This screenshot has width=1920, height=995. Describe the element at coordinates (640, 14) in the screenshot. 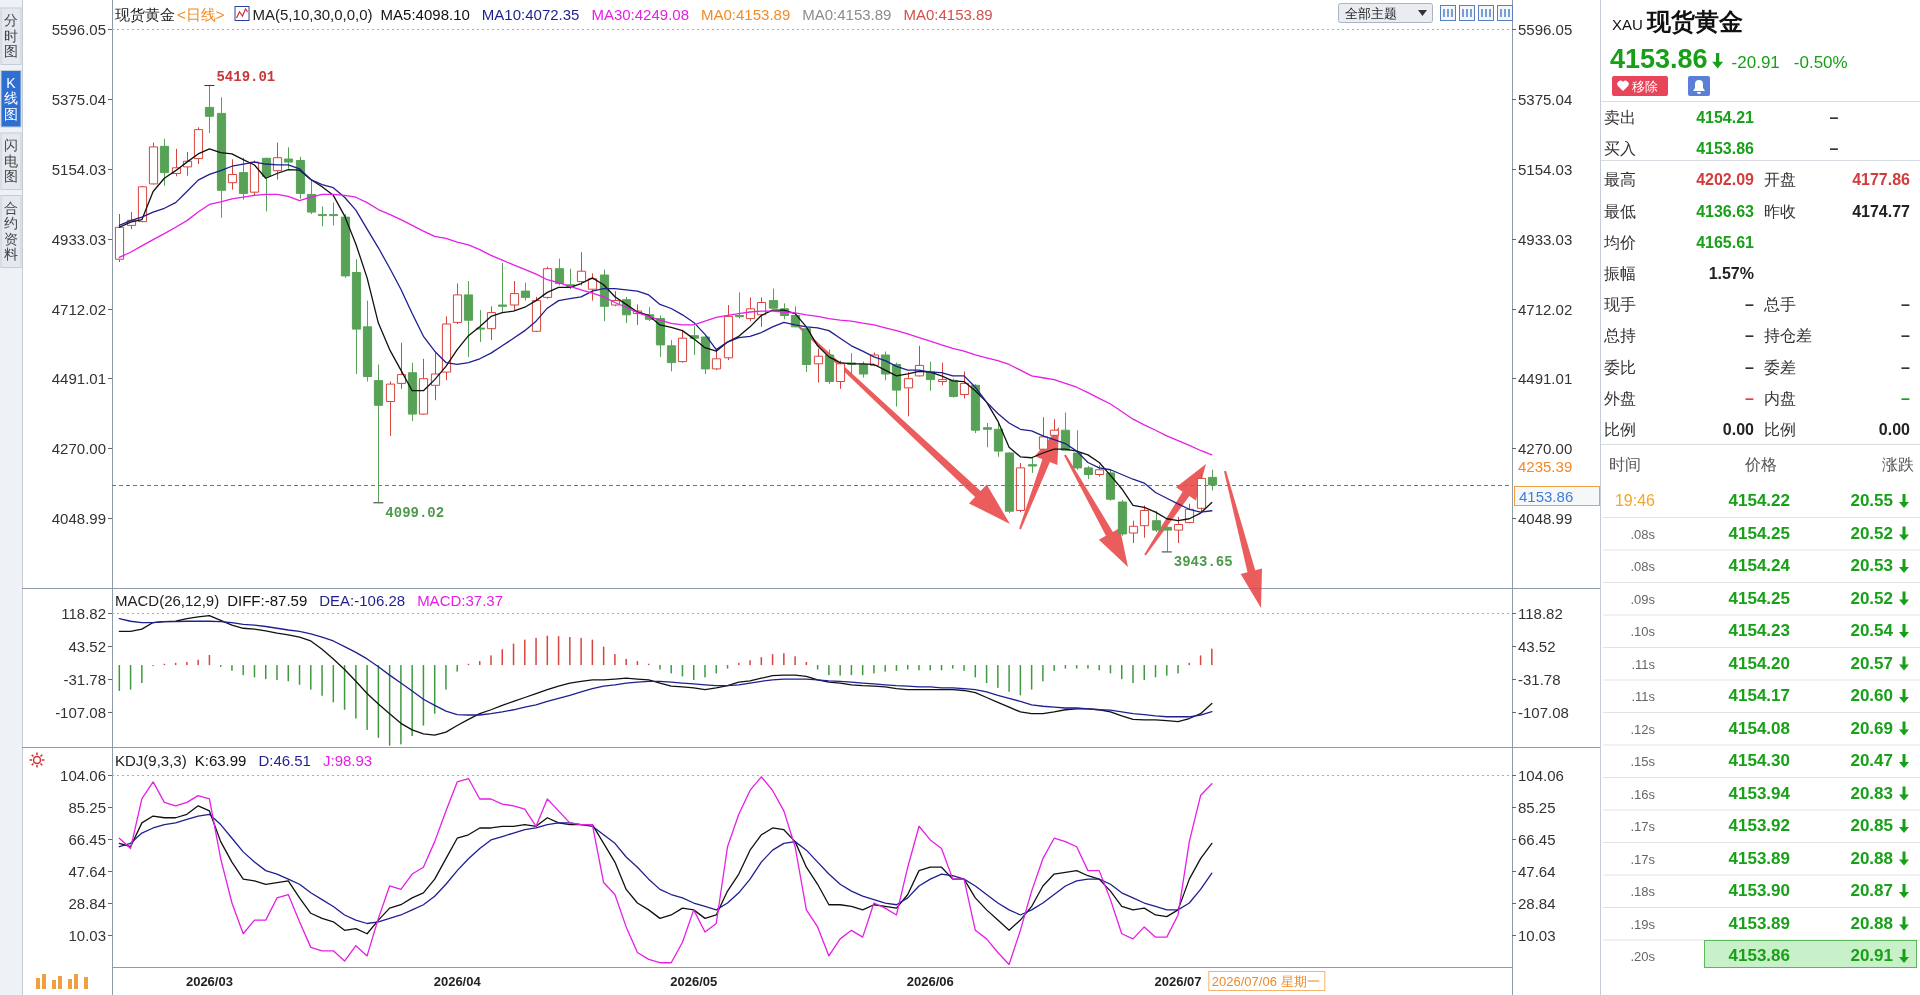

I see `legend-label: MA30:4249.08` at that location.